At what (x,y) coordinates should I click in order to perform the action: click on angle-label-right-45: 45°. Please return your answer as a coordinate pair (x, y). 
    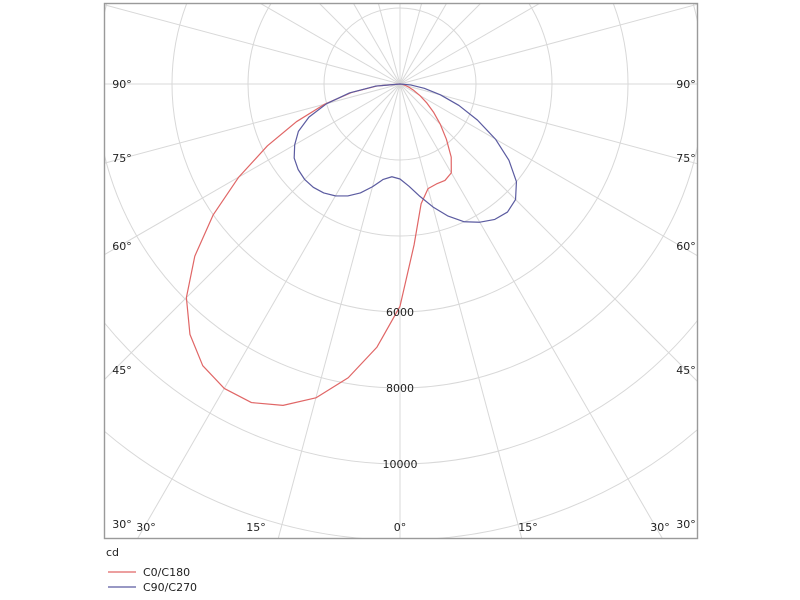
    Looking at the image, I should click on (686, 370).